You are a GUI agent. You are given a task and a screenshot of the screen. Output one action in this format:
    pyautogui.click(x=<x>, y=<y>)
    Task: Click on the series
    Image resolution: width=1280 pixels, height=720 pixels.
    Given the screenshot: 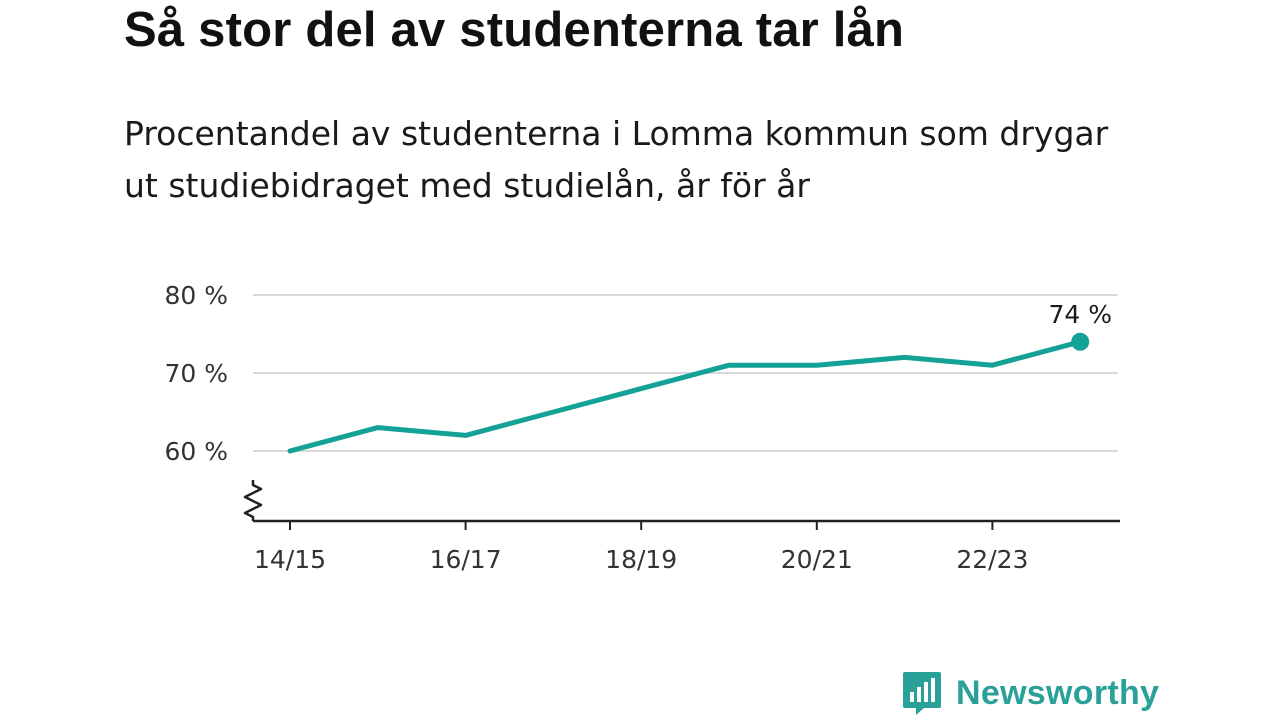 What is the action you would take?
    pyautogui.click(x=688, y=393)
    